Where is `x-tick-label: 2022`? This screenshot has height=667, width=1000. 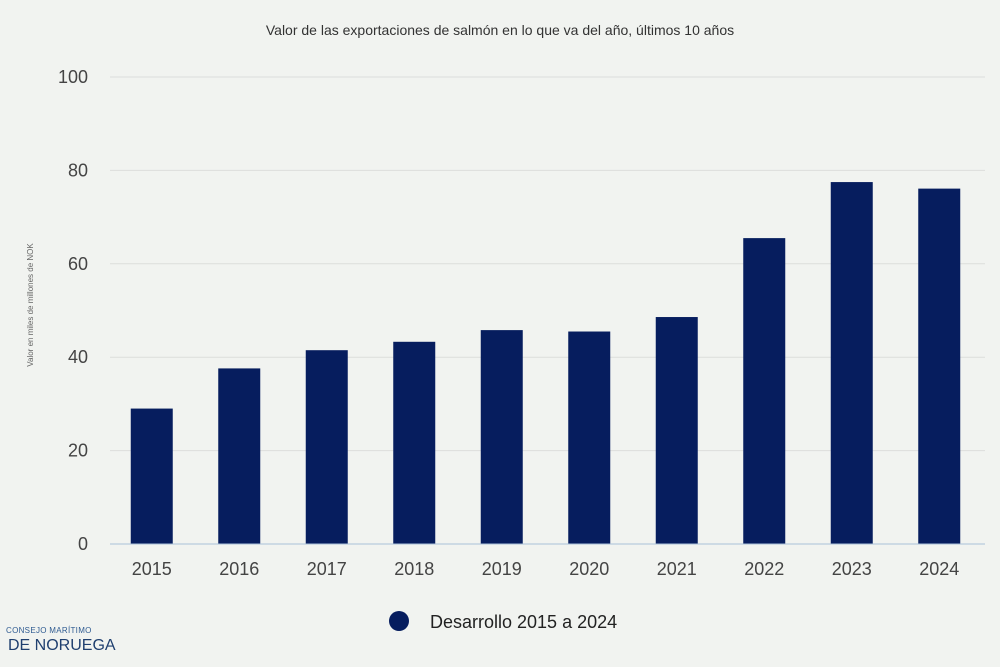
x-tick-label: 2022 is located at coordinates (764, 569).